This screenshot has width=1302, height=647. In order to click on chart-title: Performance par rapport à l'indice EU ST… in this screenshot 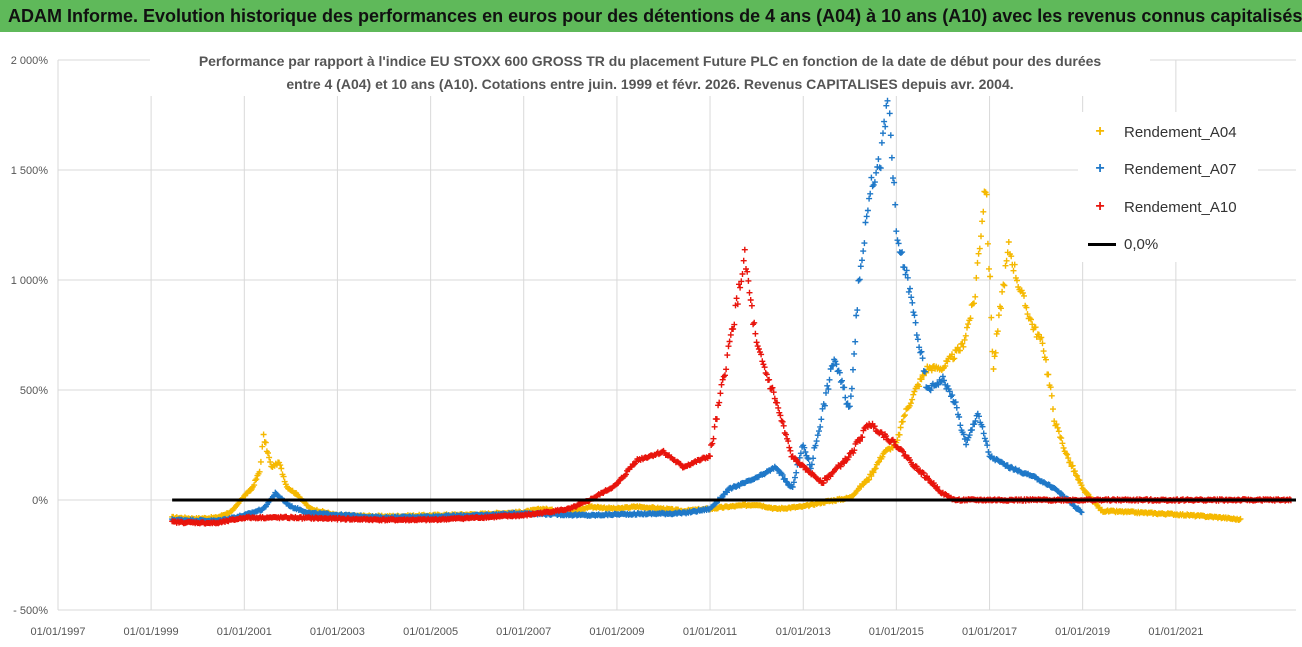, I will do `click(650, 73)`.